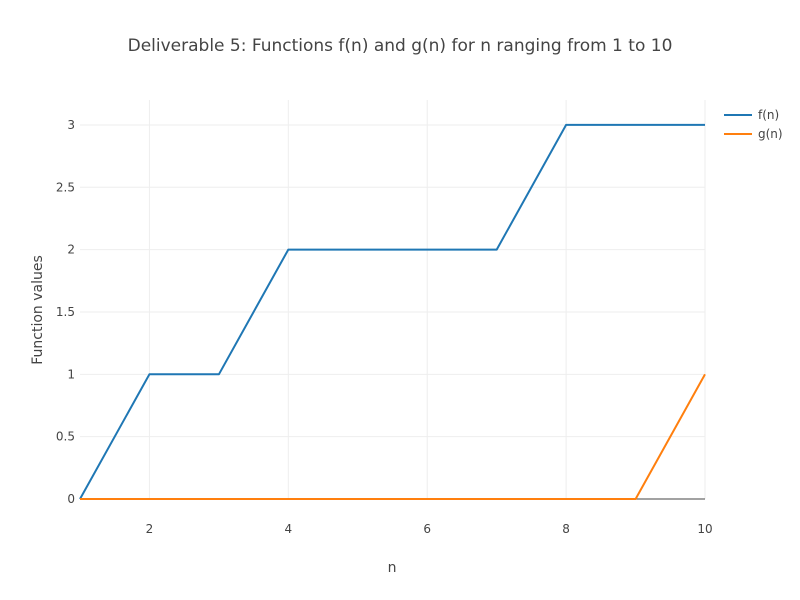 The image size is (800, 600). What do you see at coordinates (768, 115) in the screenshot?
I see `legend-label: f(n)` at bounding box center [768, 115].